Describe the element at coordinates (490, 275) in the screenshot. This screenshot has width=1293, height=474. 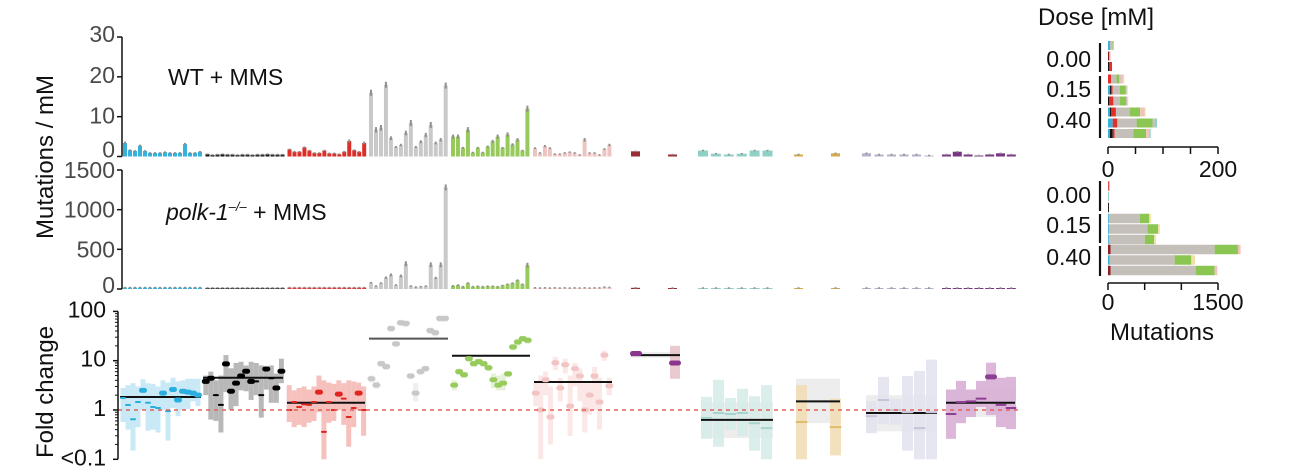
I see `bar-group-green` at that location.